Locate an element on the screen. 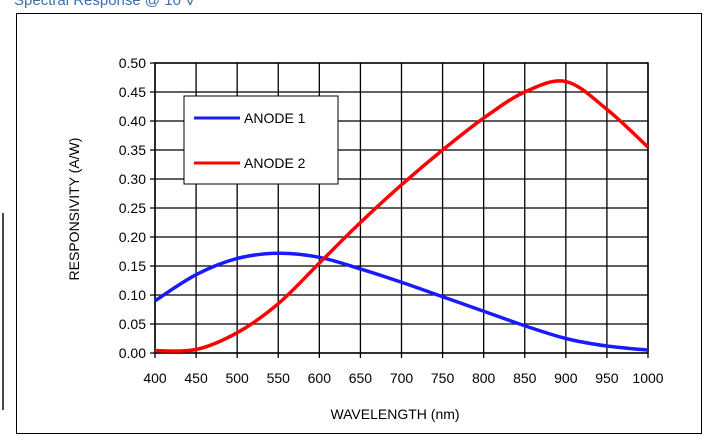 This screenshot has width=711, height=436. y-tick-label: 0.05 is located at coordinates (132, 324).